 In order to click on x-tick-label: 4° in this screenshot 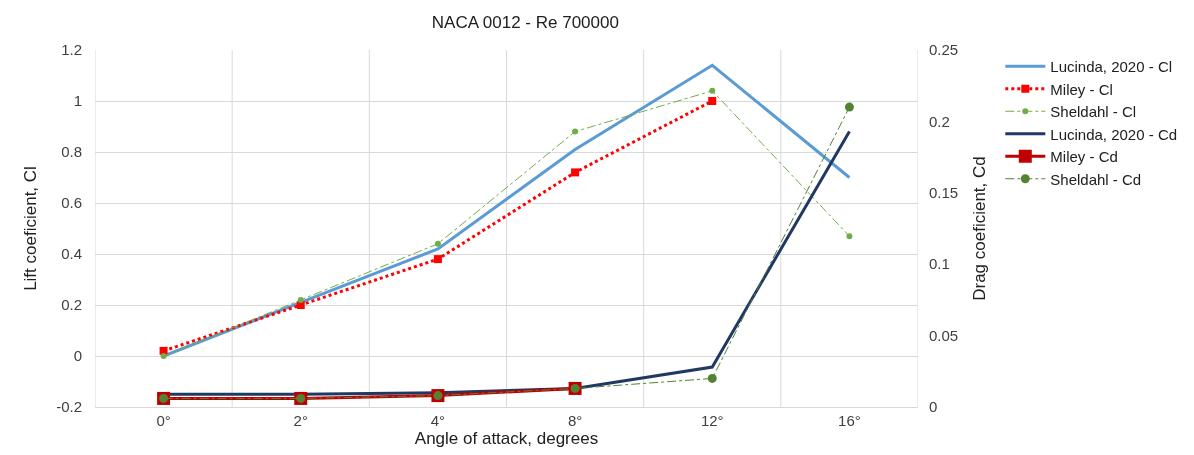, I will do `click(438, 420)`.